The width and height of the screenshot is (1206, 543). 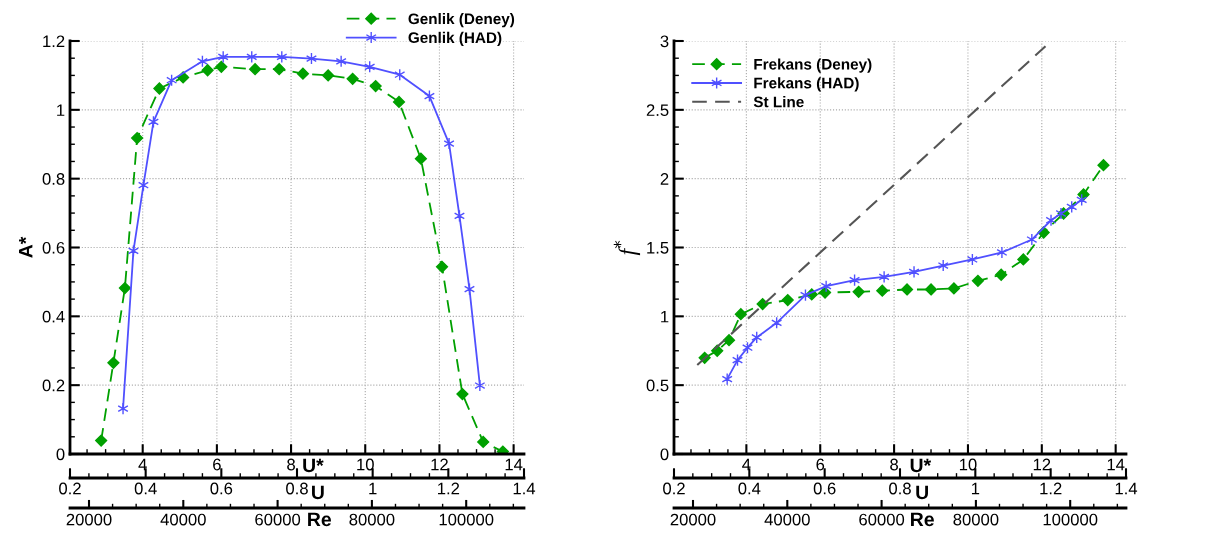 What do you see at coordinates (53, 385) in the screenshot?
I see `y-tick-label: 0.2` at bounding box center [53, 385].